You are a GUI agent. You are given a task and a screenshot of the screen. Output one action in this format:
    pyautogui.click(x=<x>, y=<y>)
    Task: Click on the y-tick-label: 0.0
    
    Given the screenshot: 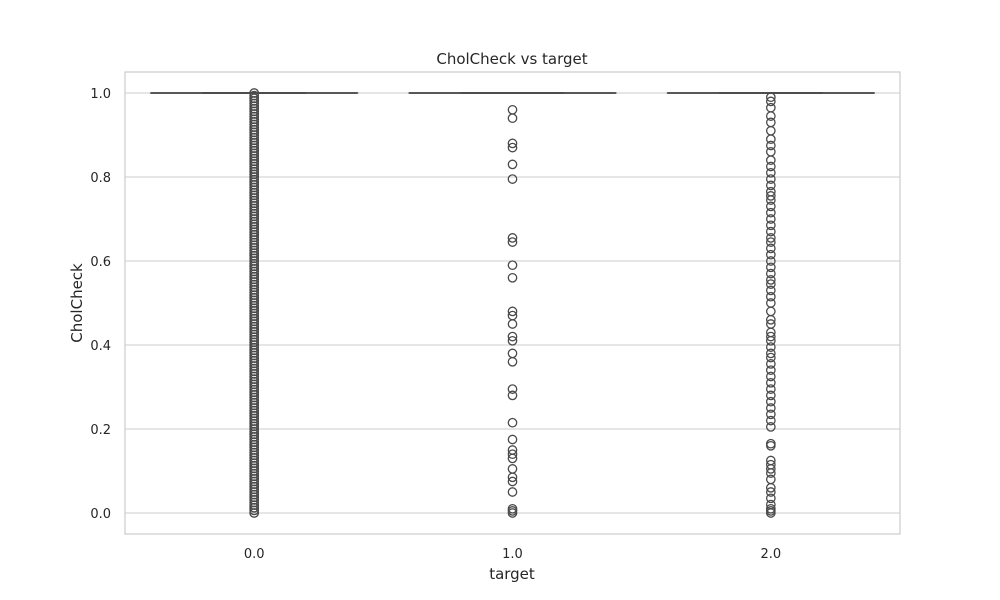 What is the action you would take?
    pyautogui.click(x=100, y=514)
    